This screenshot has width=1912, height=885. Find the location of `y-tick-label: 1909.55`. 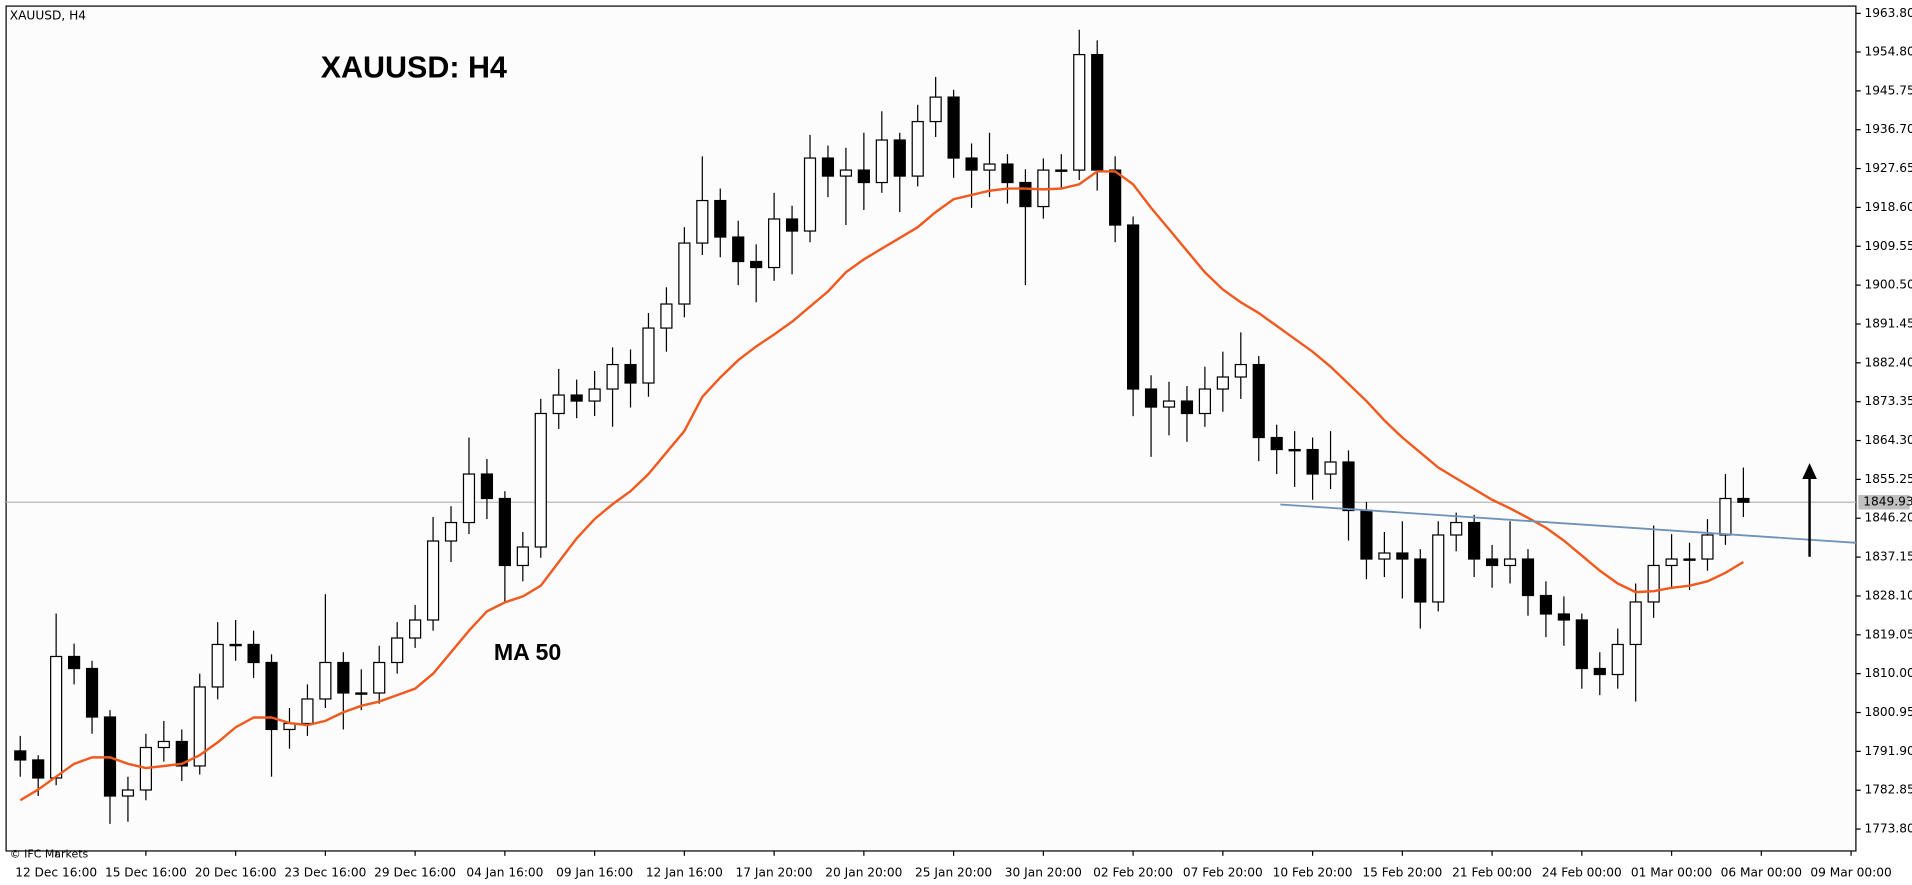

y-tick-label: 1909.55 is located at coordinates (1888, 246).